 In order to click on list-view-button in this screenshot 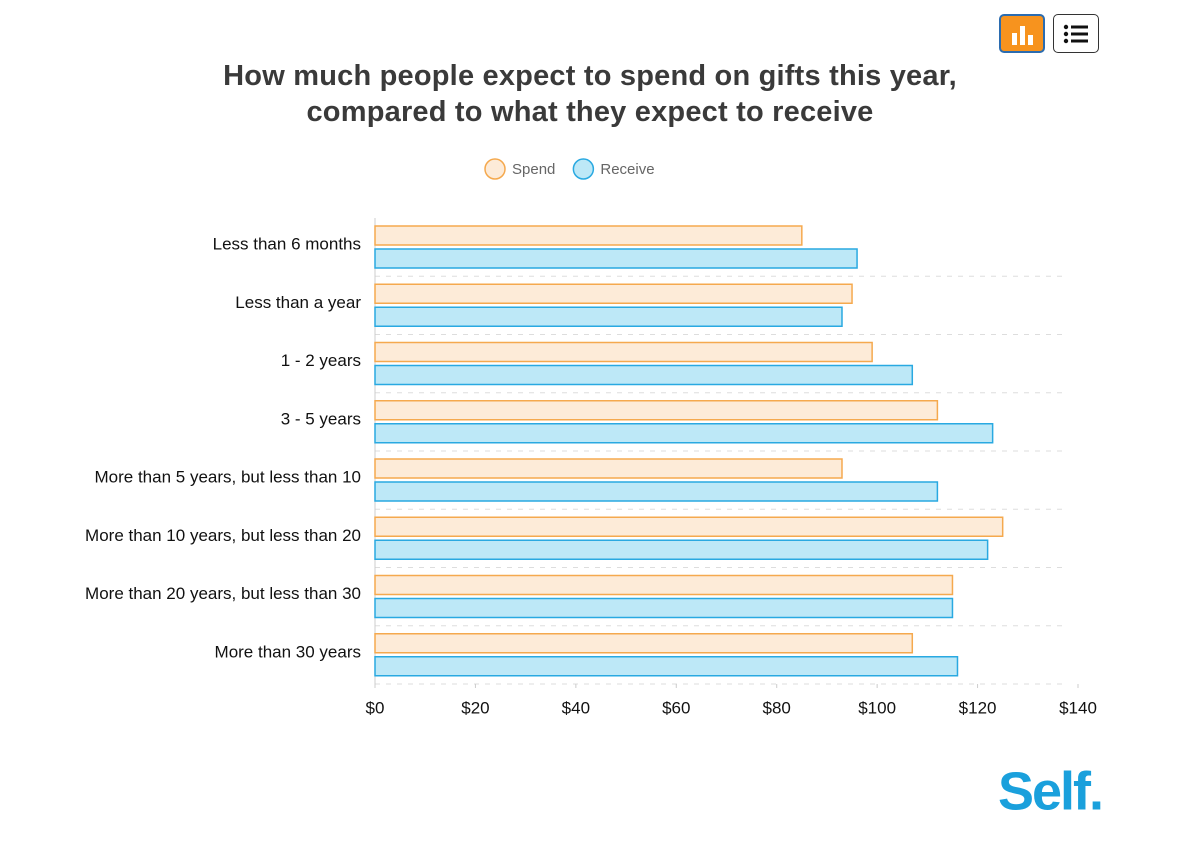, I will do `click(1076, 33)`.